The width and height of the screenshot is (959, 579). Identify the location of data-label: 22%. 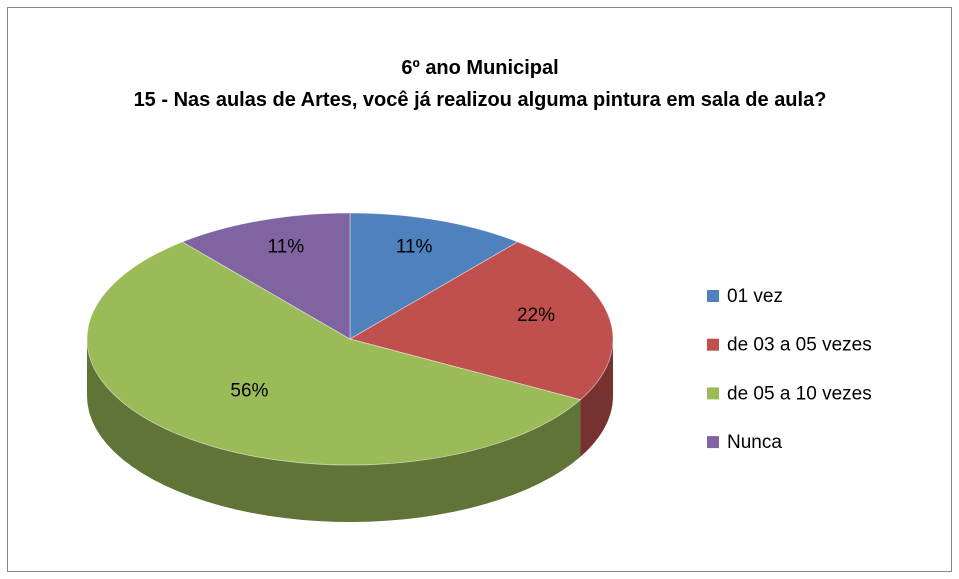
(536, 315).